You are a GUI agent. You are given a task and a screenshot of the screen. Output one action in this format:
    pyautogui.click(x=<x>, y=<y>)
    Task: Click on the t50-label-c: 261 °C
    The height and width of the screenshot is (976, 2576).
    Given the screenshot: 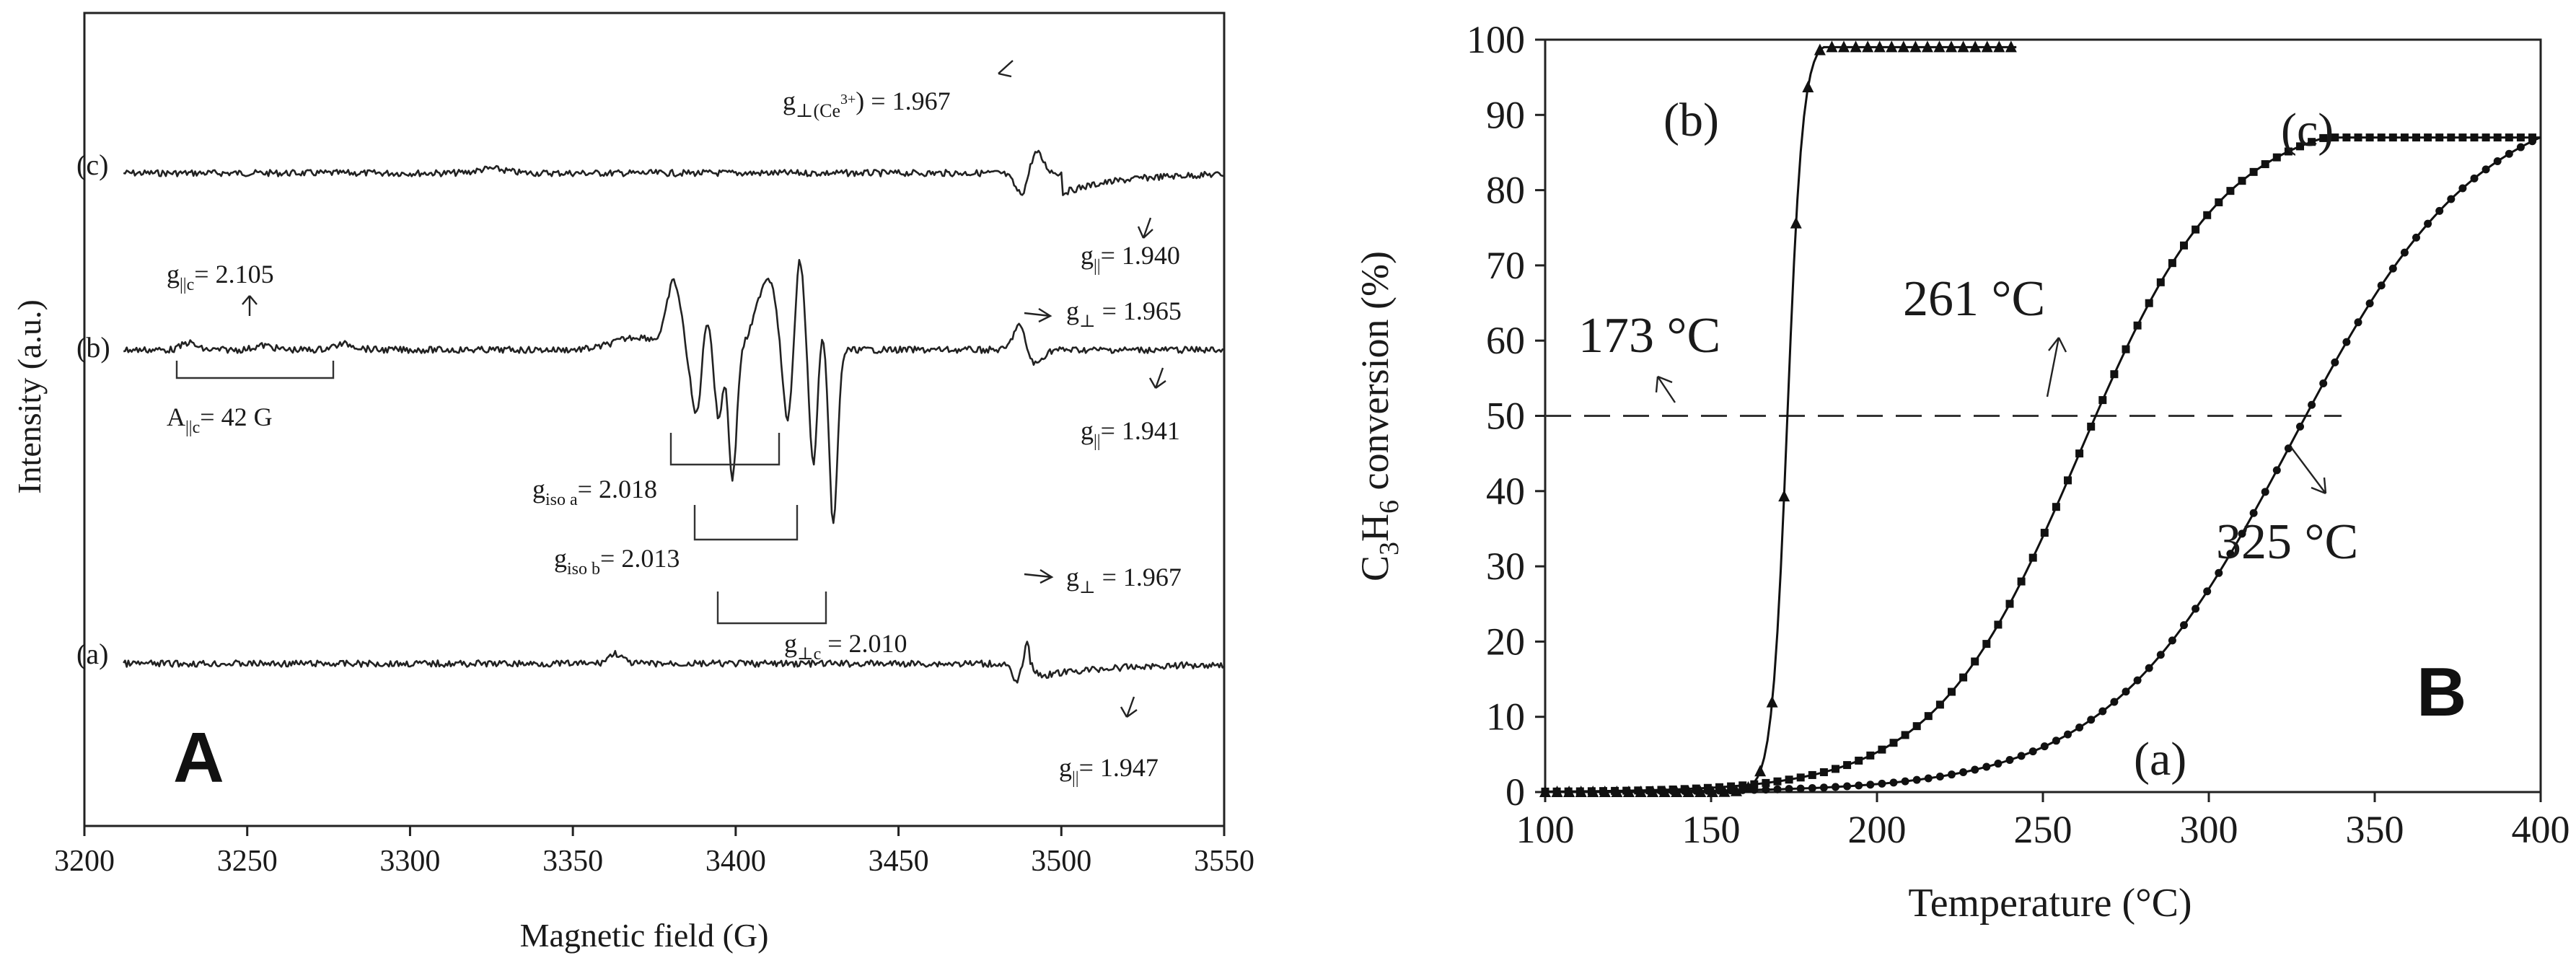 What is the action you would take?
    pyautogui.click(x=1974, y=299)
    